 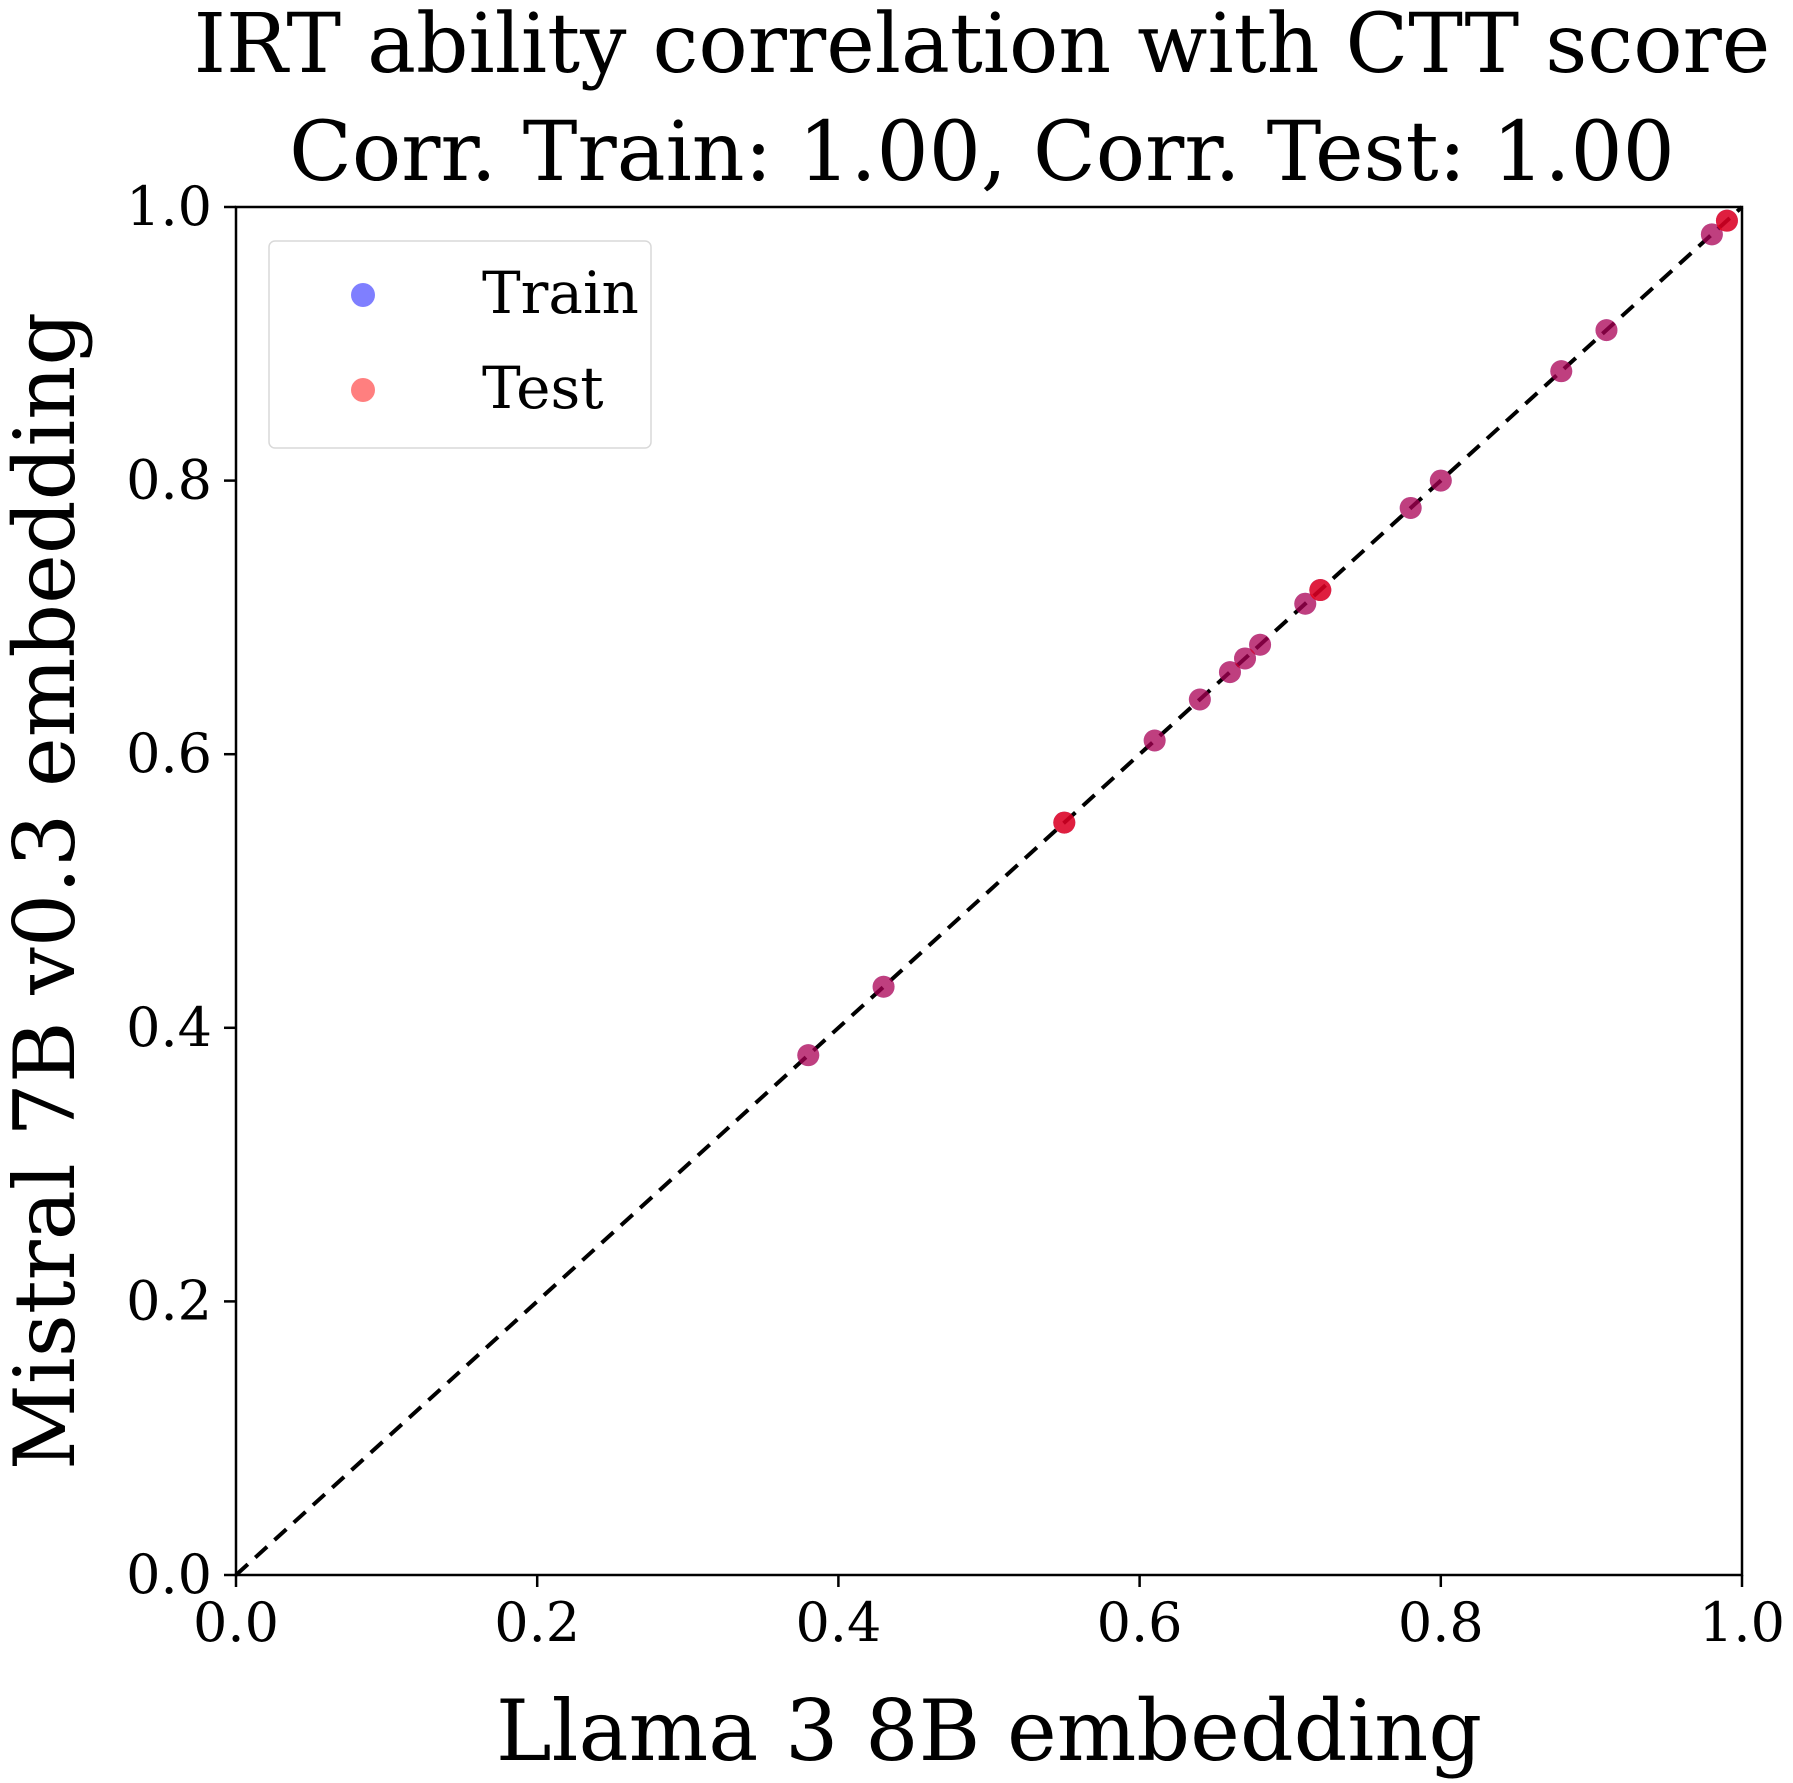 What do you see at coordinates (236, 1622) in the screenshot?
I see `x-tick-label: 0.0` at bounding box center [236, 1622].